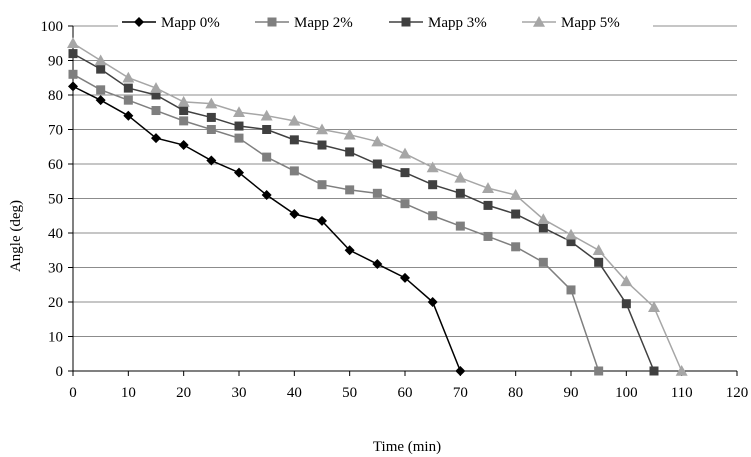 The image size is (751, 457). Describe the element at coordinates (73, 393) in the screenshot. I see `x-tick-label: 0` at that location.